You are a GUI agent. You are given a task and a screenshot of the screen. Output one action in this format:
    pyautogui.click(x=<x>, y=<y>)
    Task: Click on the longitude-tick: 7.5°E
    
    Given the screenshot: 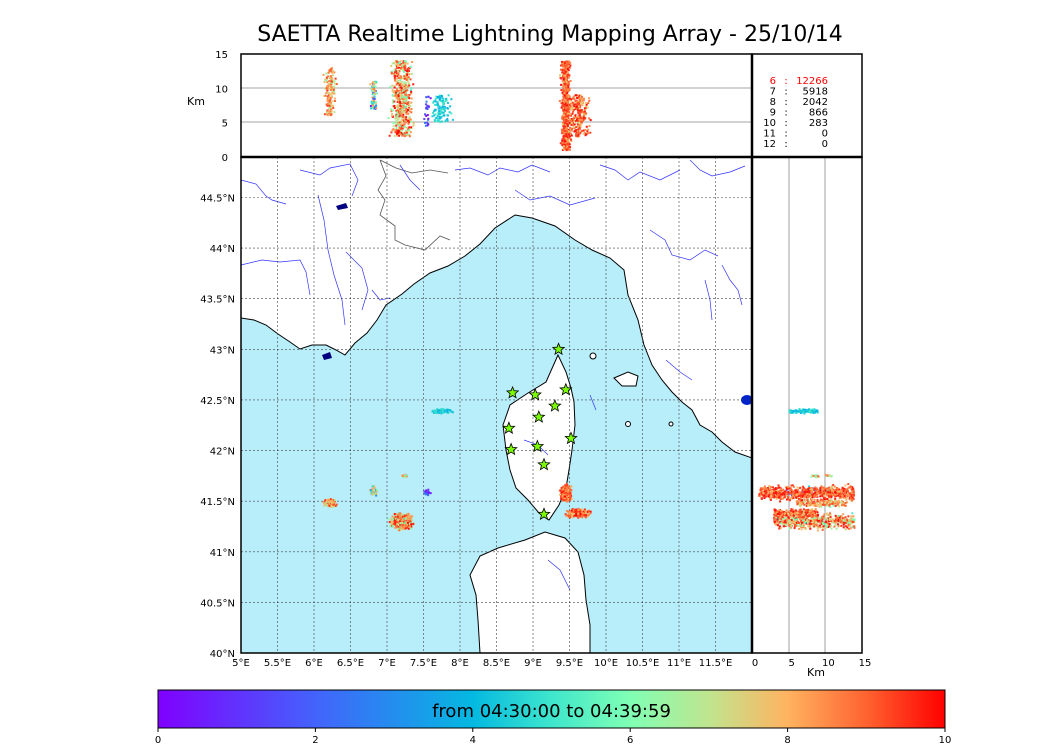 What is the action you would take?
    pyautogui.click(x=423, y=663)
    